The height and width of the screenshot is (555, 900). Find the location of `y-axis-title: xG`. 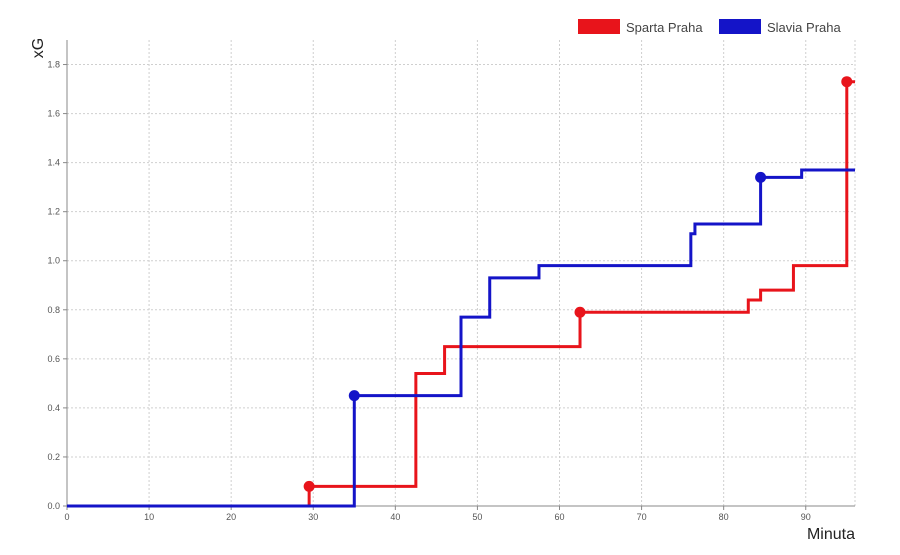

y-axis-title: xG is located at coordinates (38, 48).